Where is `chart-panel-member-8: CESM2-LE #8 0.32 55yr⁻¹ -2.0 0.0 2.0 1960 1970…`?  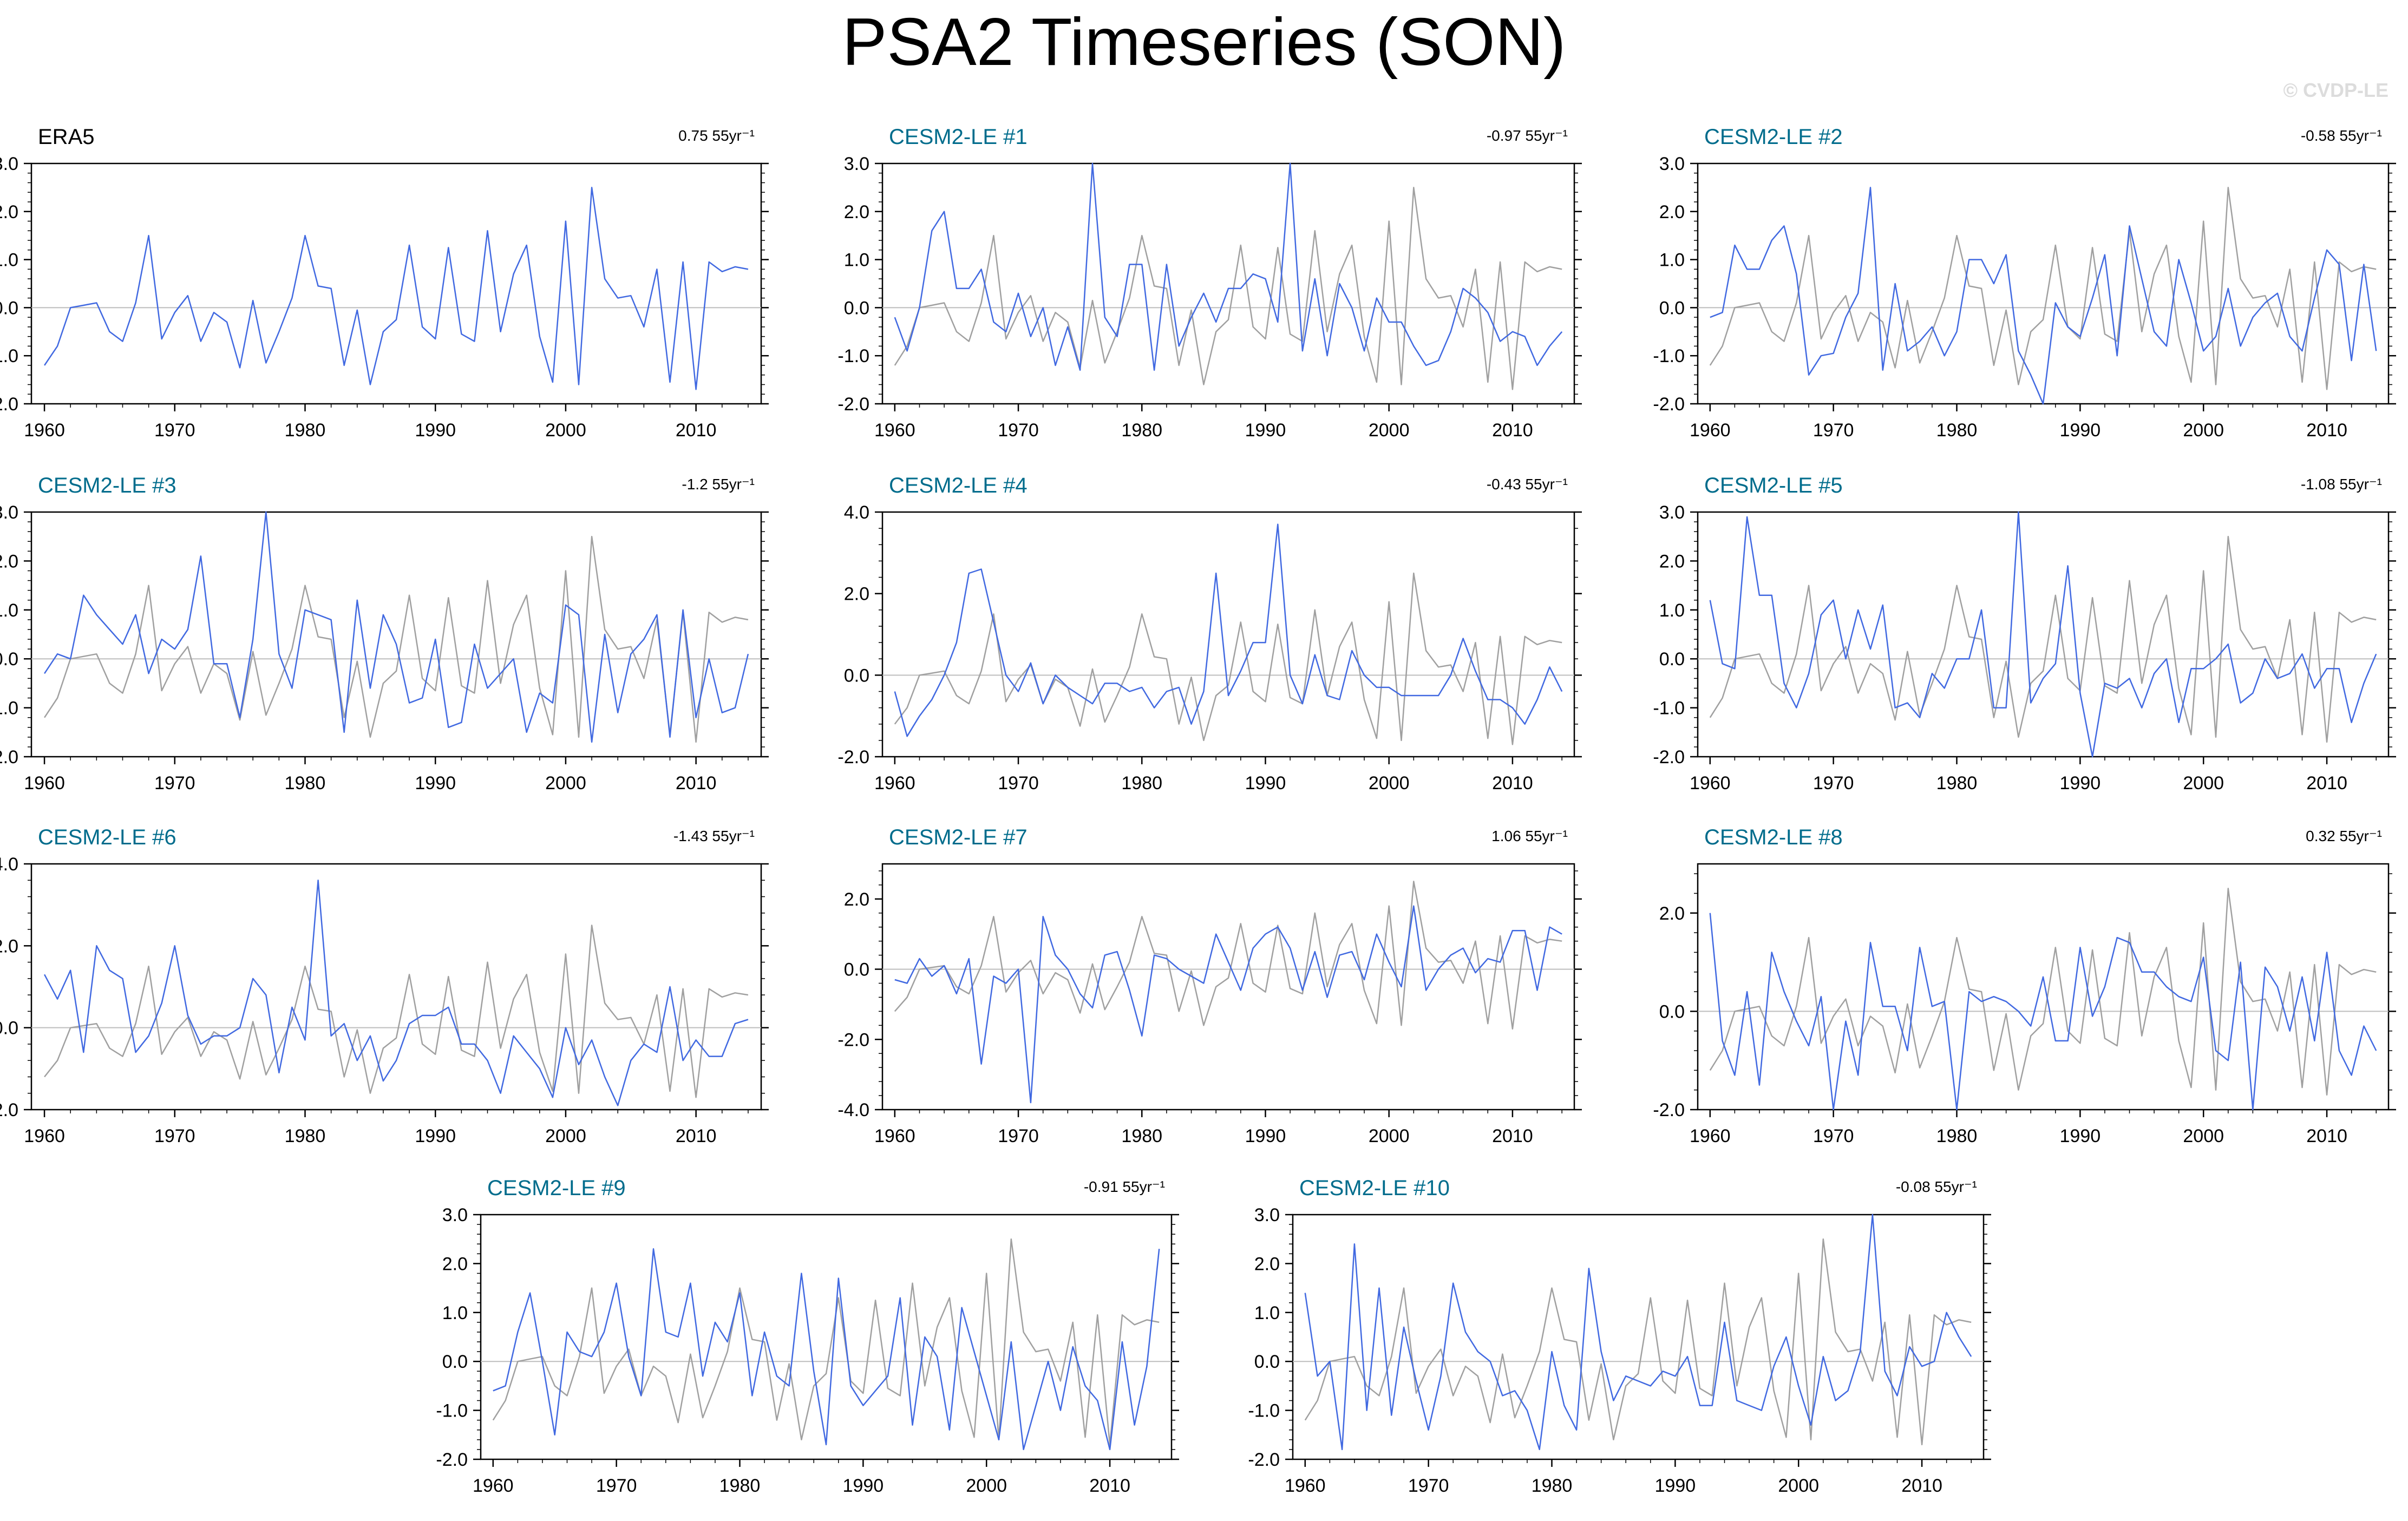 chart-panel-member-8: CESM2-LE #8 0.32 55yr⁻¹ -2.0 0.0 2.0 1960 1970… is located at coordinates (2024, 985).